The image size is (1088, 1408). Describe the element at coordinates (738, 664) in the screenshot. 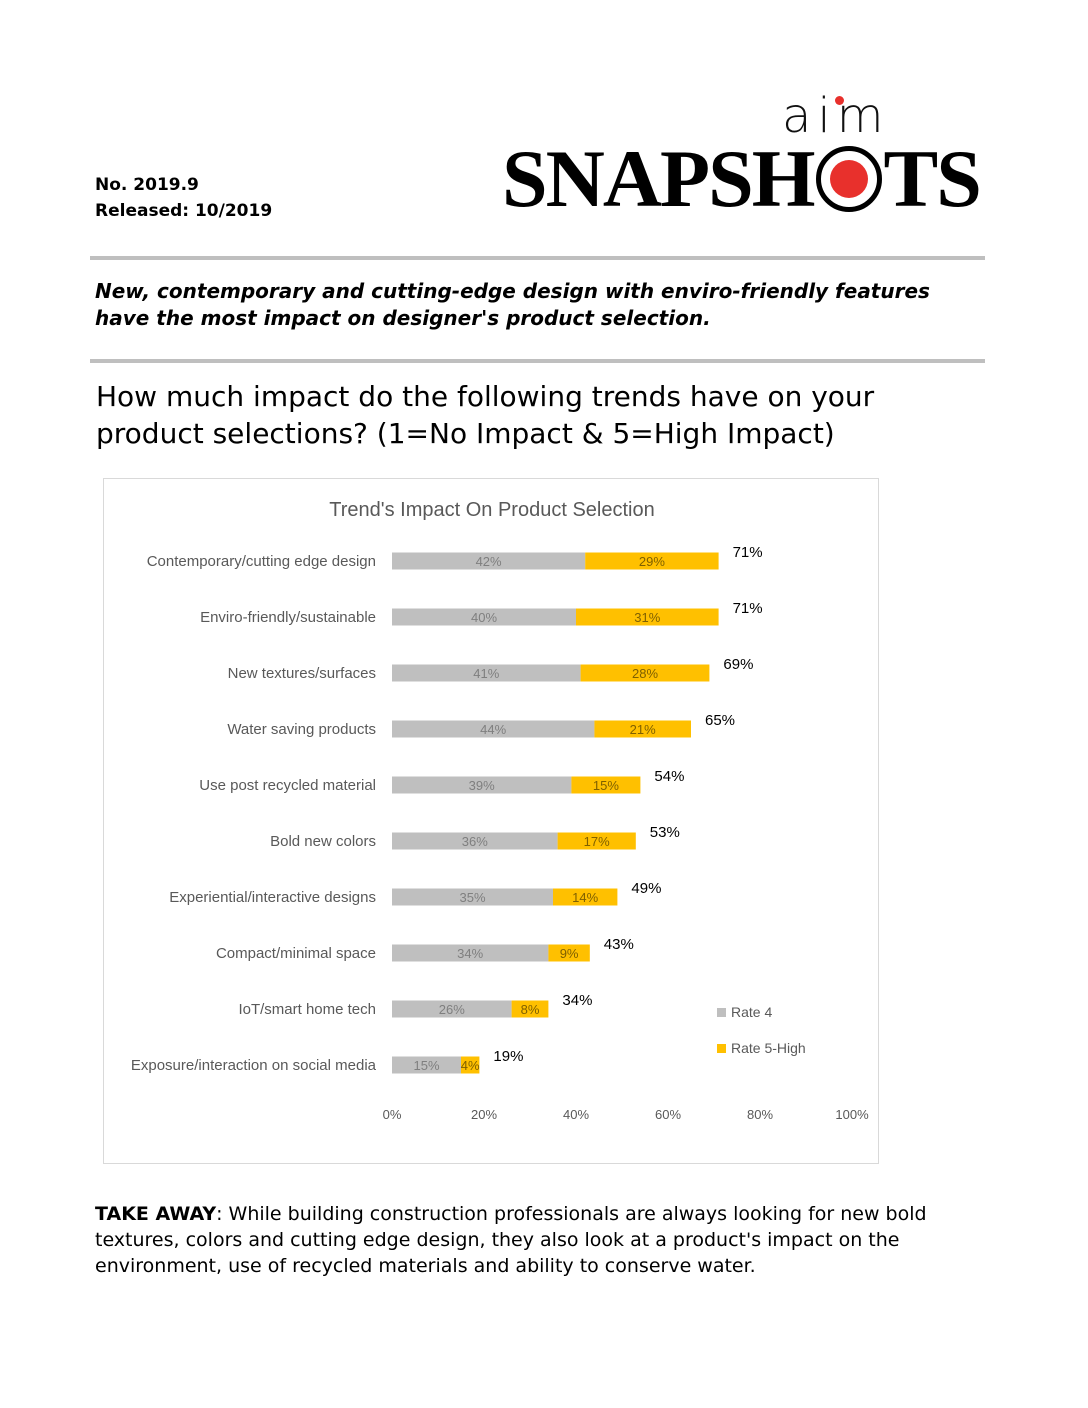

I see `total-label: 69%` at that location.